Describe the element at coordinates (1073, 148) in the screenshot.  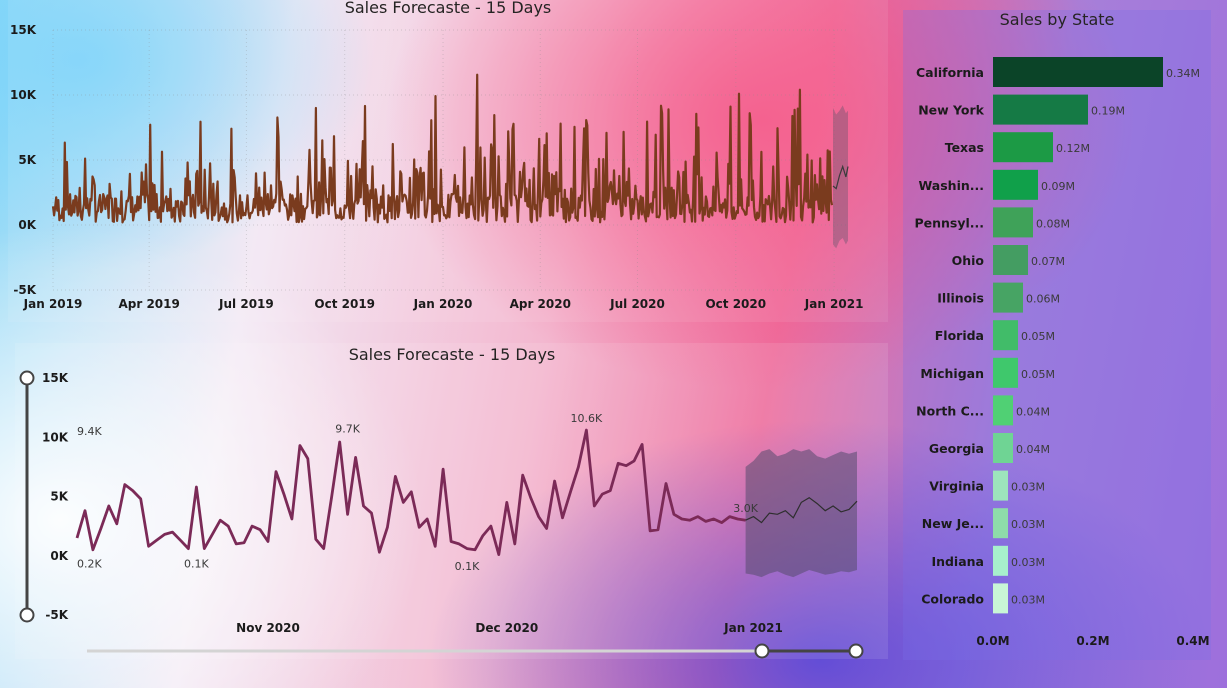
I see `state-data-label: 0.12M` at that location.